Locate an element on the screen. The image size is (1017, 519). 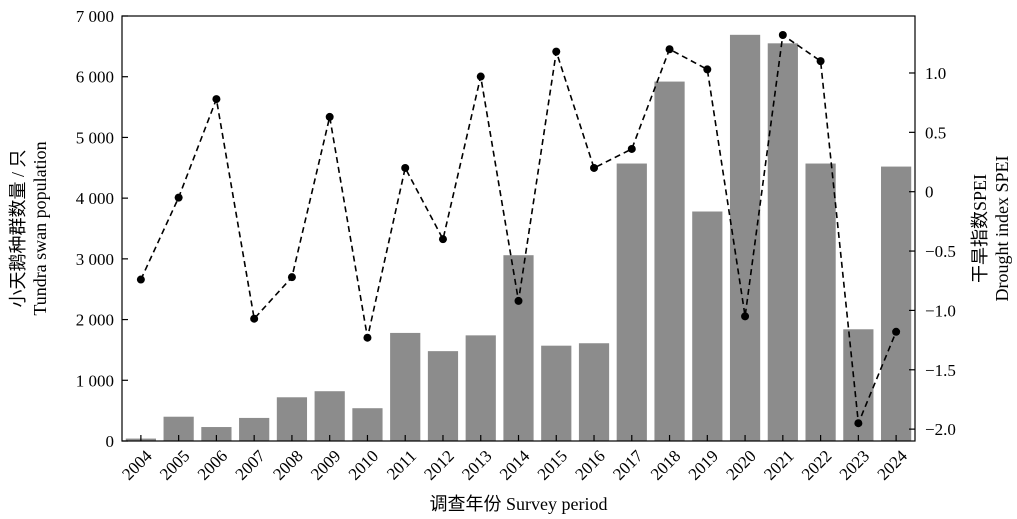
right-tick-label: 0 is located at coordinates (929, 192).